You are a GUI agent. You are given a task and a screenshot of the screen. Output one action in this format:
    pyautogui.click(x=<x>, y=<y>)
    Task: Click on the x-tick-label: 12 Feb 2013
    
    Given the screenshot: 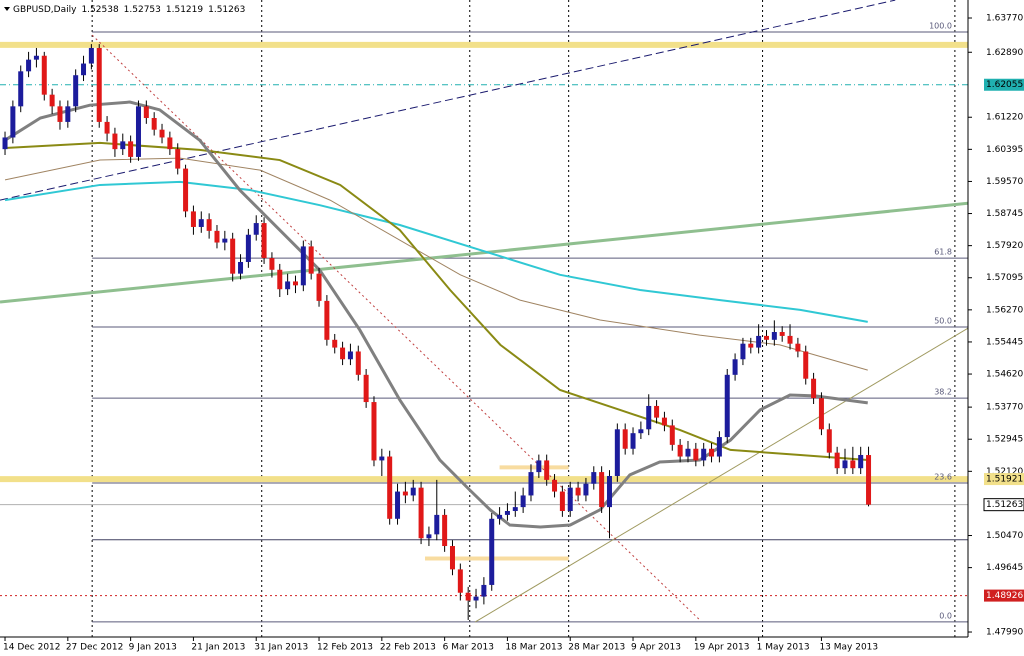 What is the action you would take?
    pyautogui.click(x=345, y=648)
    